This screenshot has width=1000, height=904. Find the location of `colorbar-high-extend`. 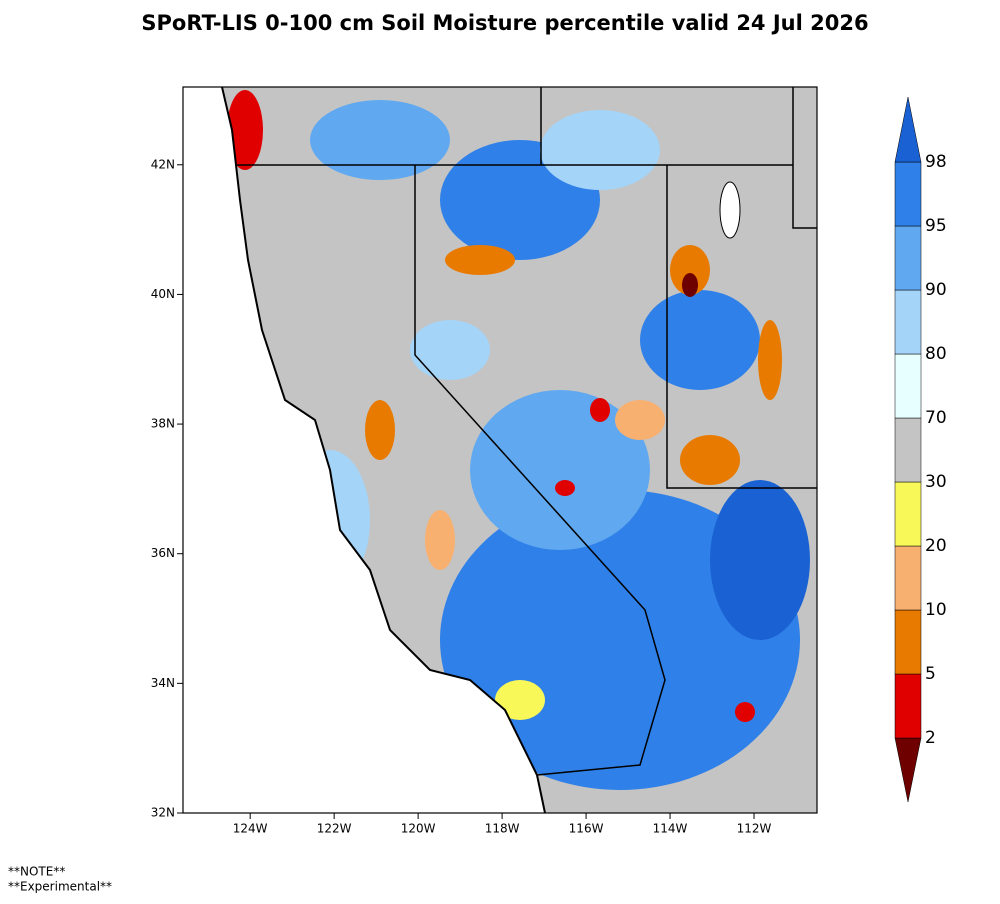

colorbar-high-extend is located at coordinates (908, 129).